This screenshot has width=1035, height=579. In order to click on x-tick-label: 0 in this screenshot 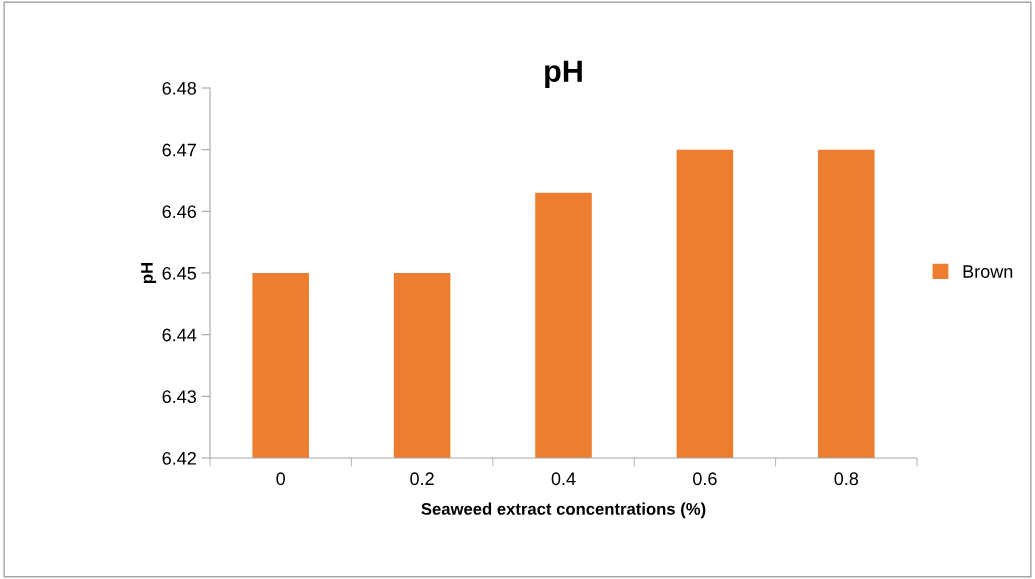, I will do `click(281, 479)`.